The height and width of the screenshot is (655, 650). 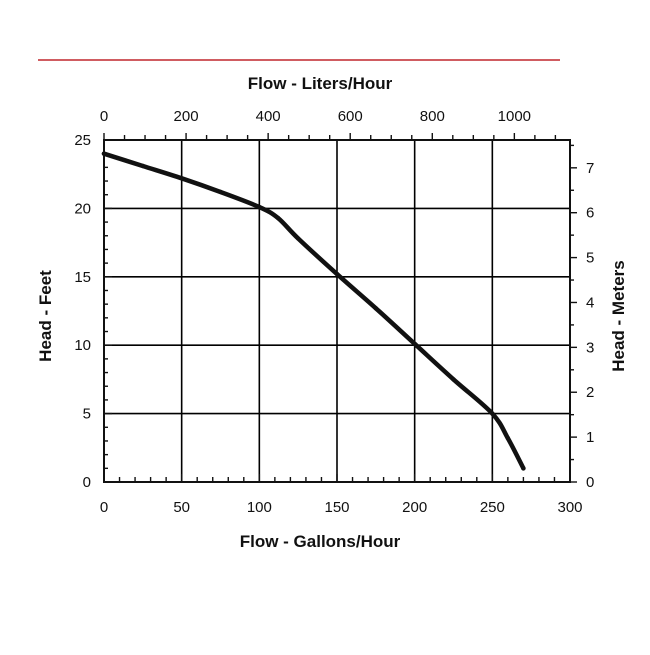 What do you see at coordinates (590, 392) in the screenshot?
I see `y2-tick-label: 2` at bounding box center [590, 392].